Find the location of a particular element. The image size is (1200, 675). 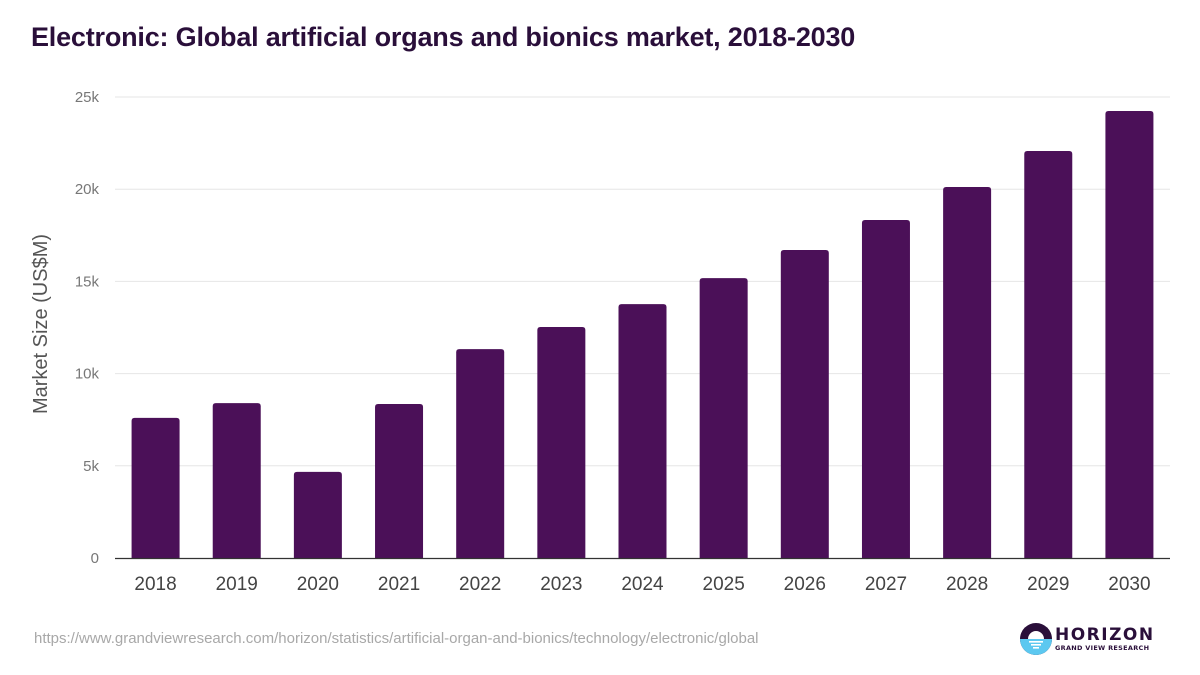

bar-2029 is located at coordinates (1048, 354).